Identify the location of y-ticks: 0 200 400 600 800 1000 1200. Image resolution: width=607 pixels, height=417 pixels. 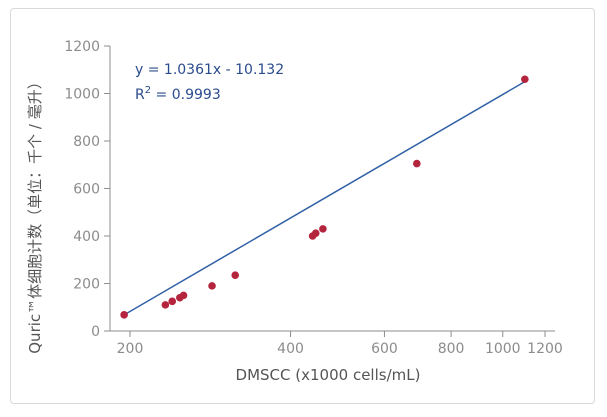
(87, 189).